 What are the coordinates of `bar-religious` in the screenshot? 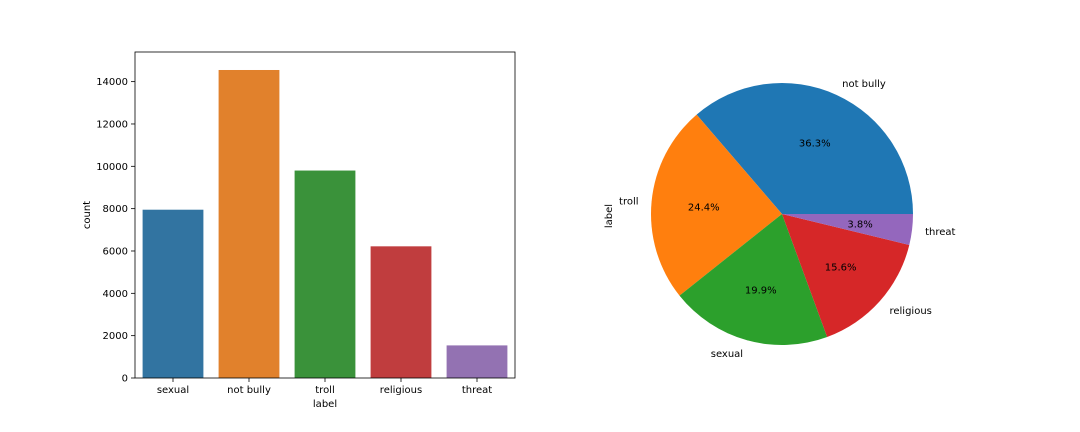 It's located at (401, 312).